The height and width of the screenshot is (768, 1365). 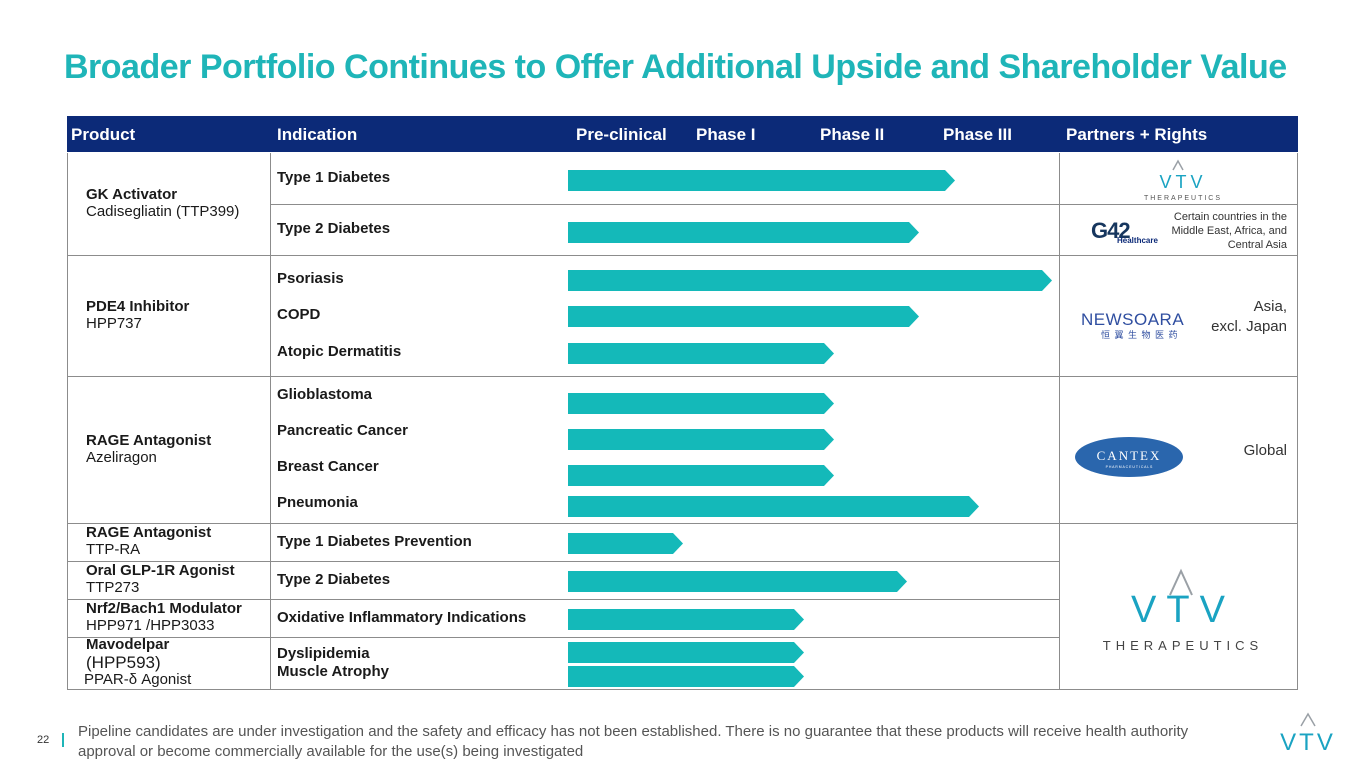 What do you see at coordinates (1133, 319) in the screenshot?
I see `newsoara-logo: NEWSOARA` at bounding box center [1133, 319].